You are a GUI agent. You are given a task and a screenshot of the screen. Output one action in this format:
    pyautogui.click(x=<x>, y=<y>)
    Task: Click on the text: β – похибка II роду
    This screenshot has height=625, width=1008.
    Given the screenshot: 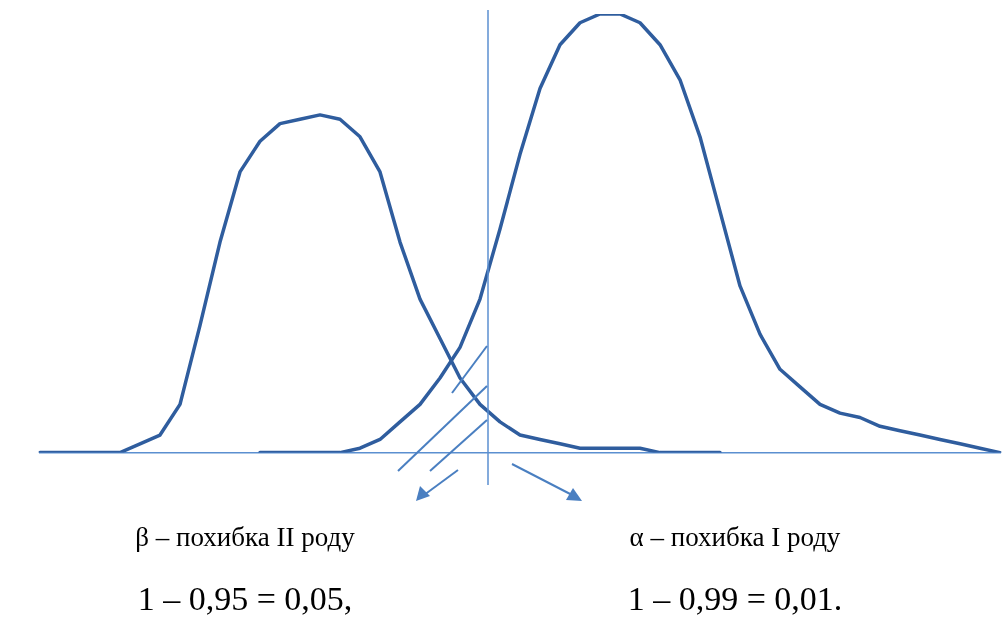 What is the action you would take?
    pyautogui.click(x=245, y=537)
    